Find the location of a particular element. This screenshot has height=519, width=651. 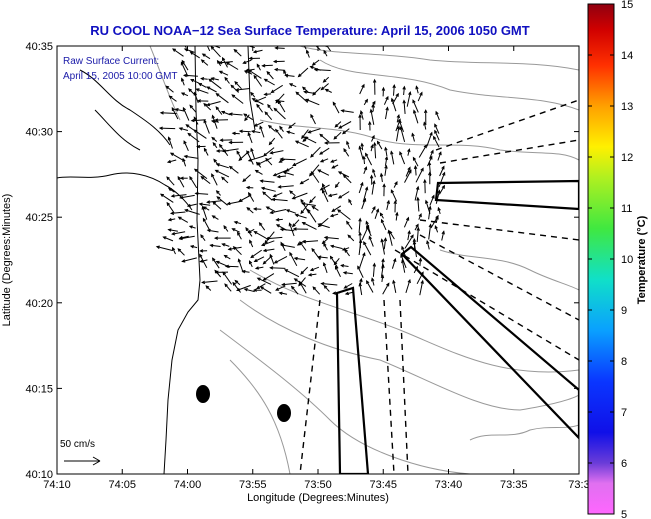

y-tick-label: 40:35 is located at coordinates (39, 47).